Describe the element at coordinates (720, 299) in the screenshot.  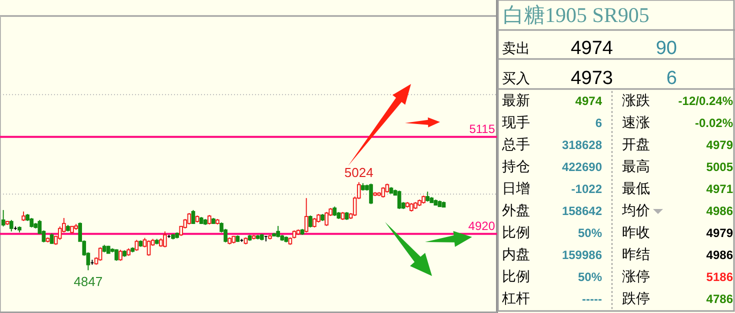
I see `text: 4786` at that location.